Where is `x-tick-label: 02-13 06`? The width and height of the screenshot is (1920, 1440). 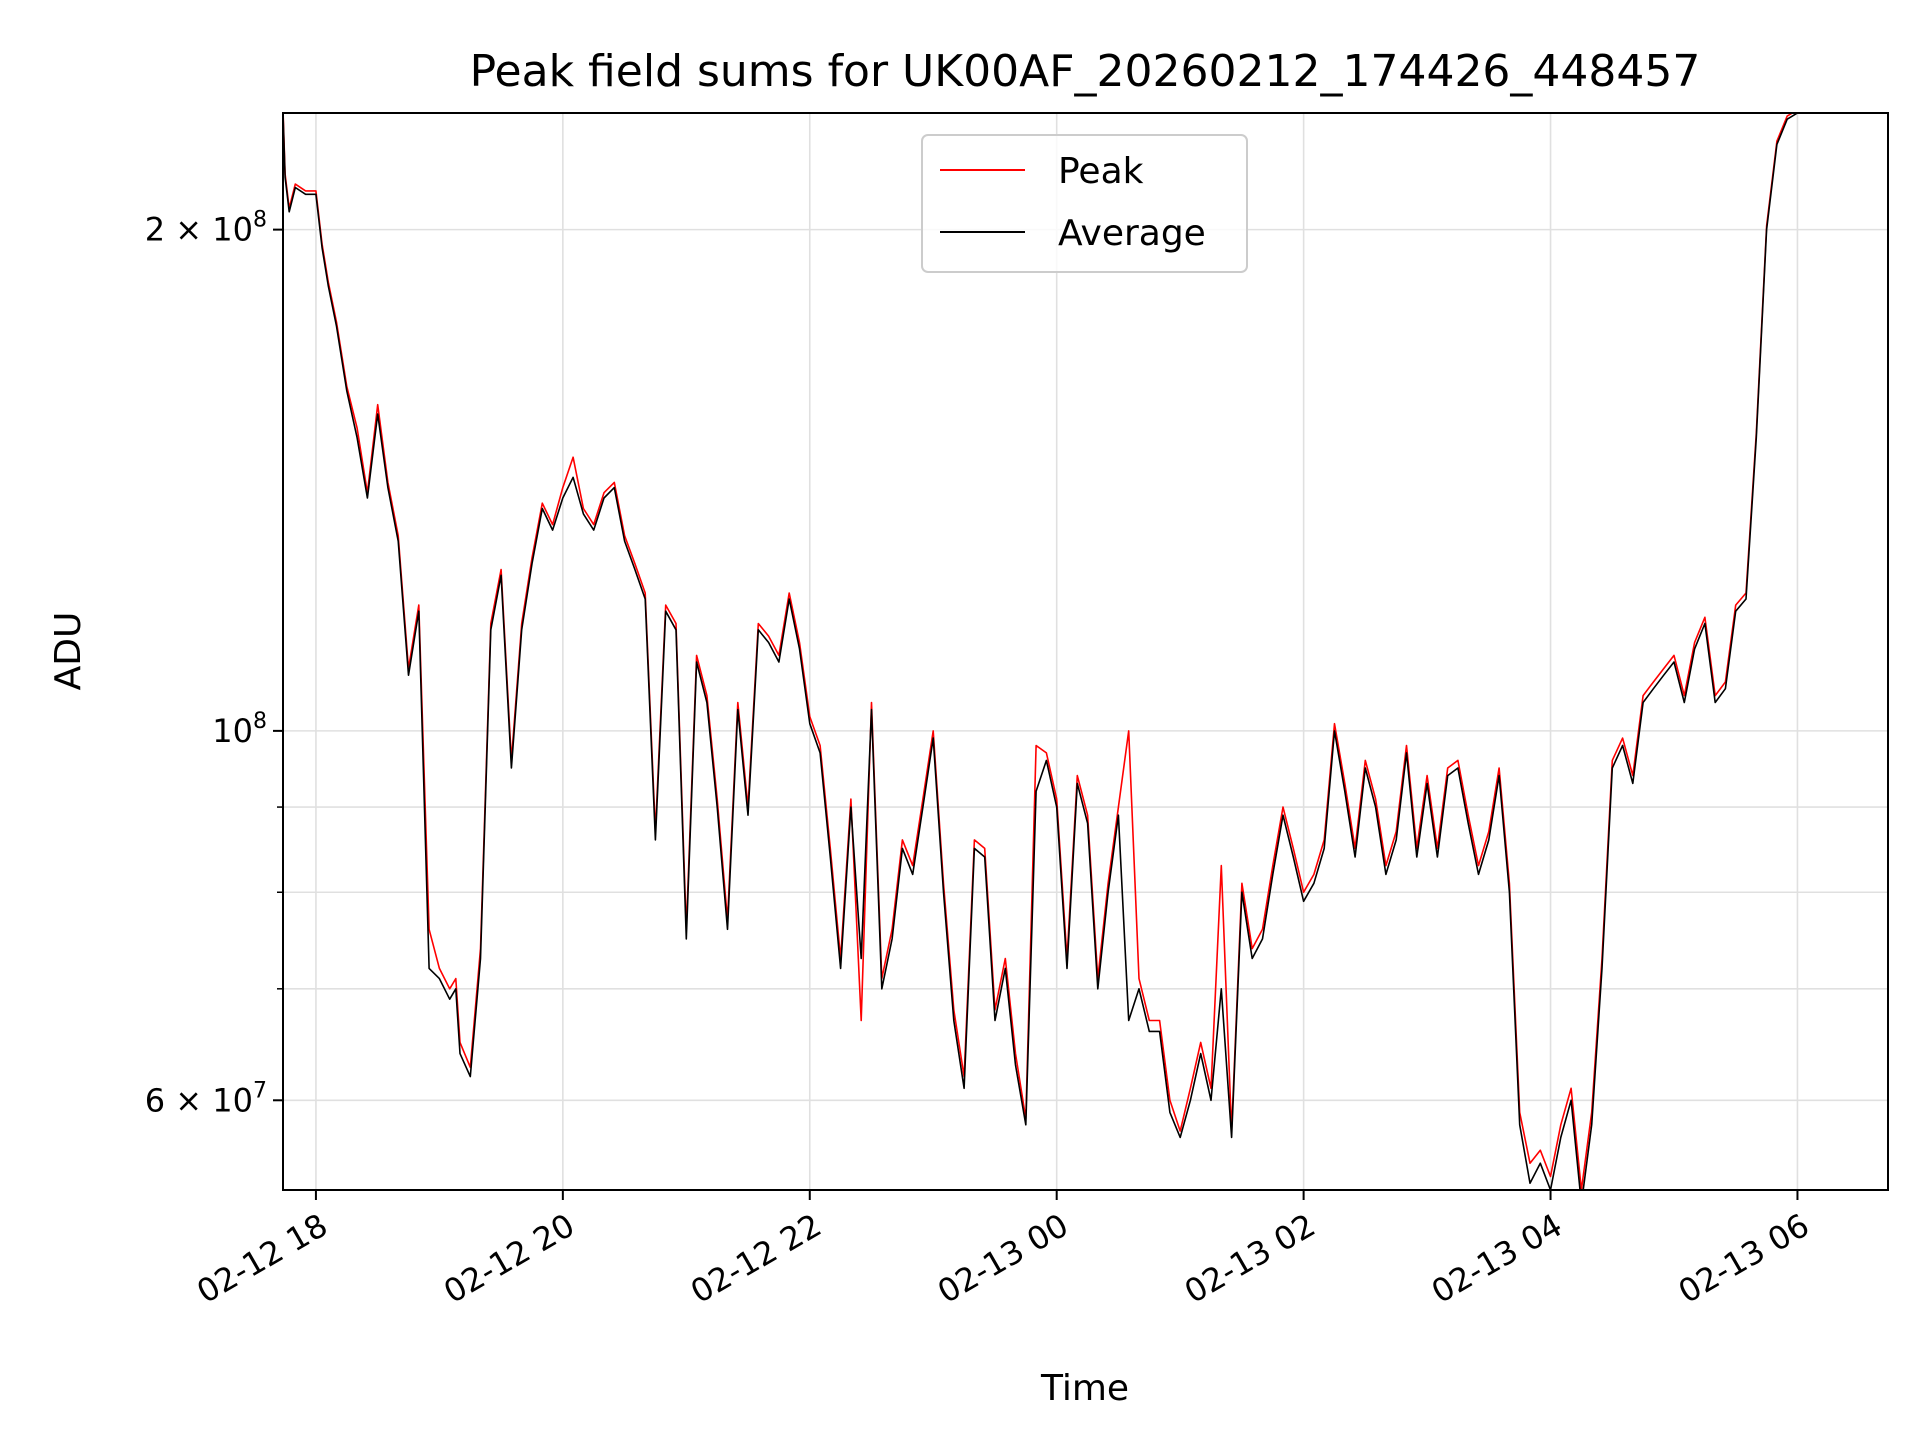 x-tick-label: 02-13 06 is located at coordinates (1744, 1258).